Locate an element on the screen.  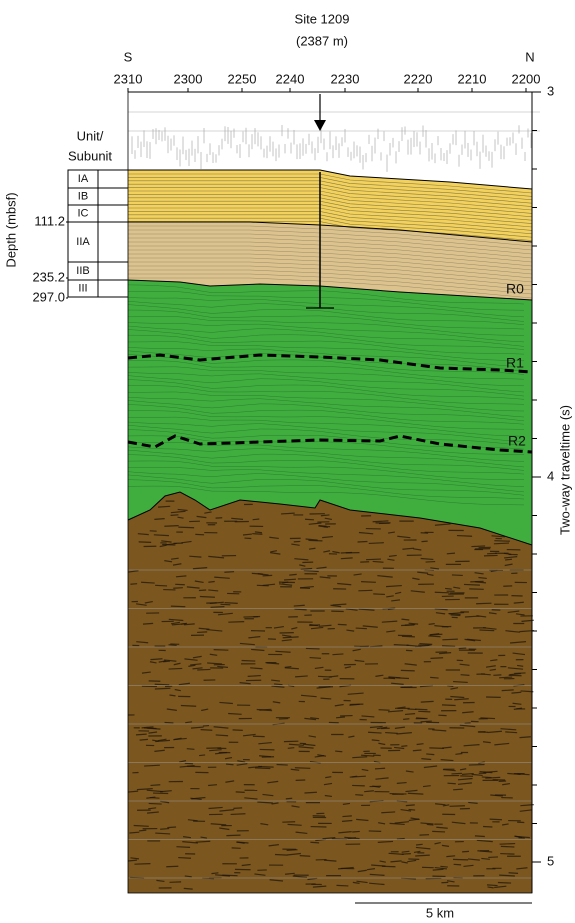
shotpoint-label: 2210 is located at coordinates (472, 78).